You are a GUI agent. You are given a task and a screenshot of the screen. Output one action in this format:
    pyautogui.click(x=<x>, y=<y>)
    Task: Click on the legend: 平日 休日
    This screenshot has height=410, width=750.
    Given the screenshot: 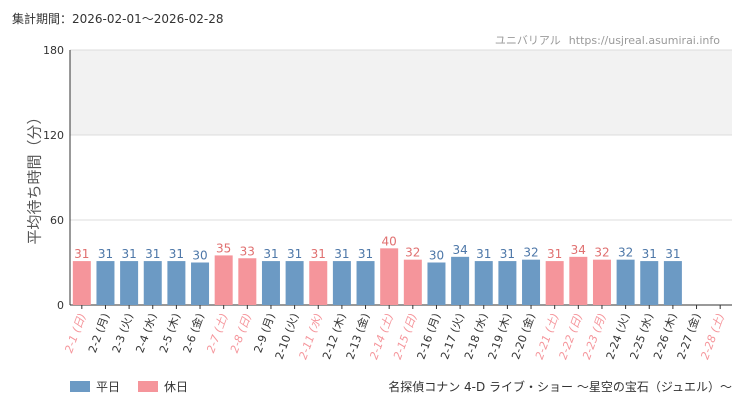 What is the action you would take?
    pyautogui.click(x=138, y=386)
    